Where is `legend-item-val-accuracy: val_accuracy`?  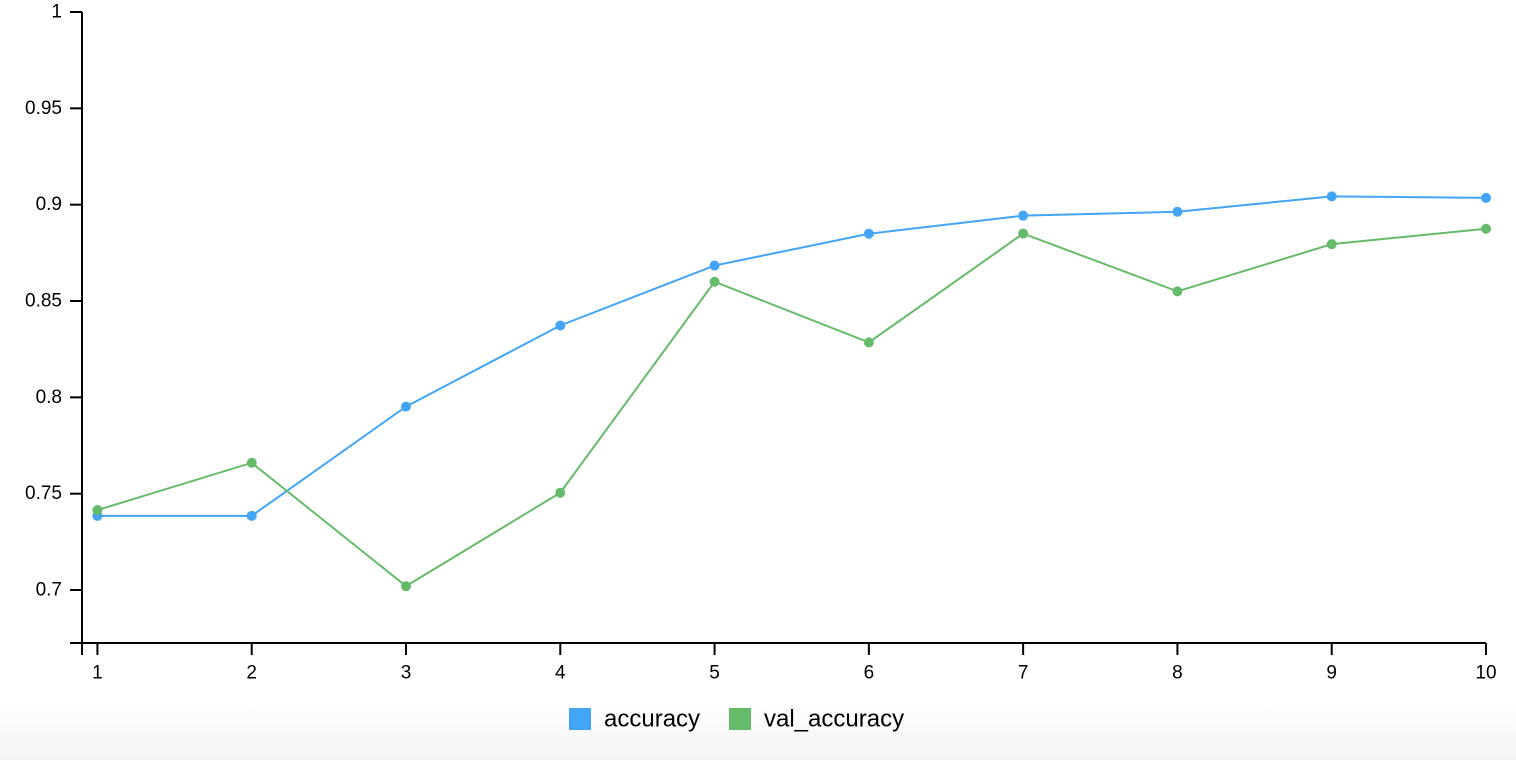
legend-item-val-accuracy: val_accuracy is located at coordinates (816, 719).